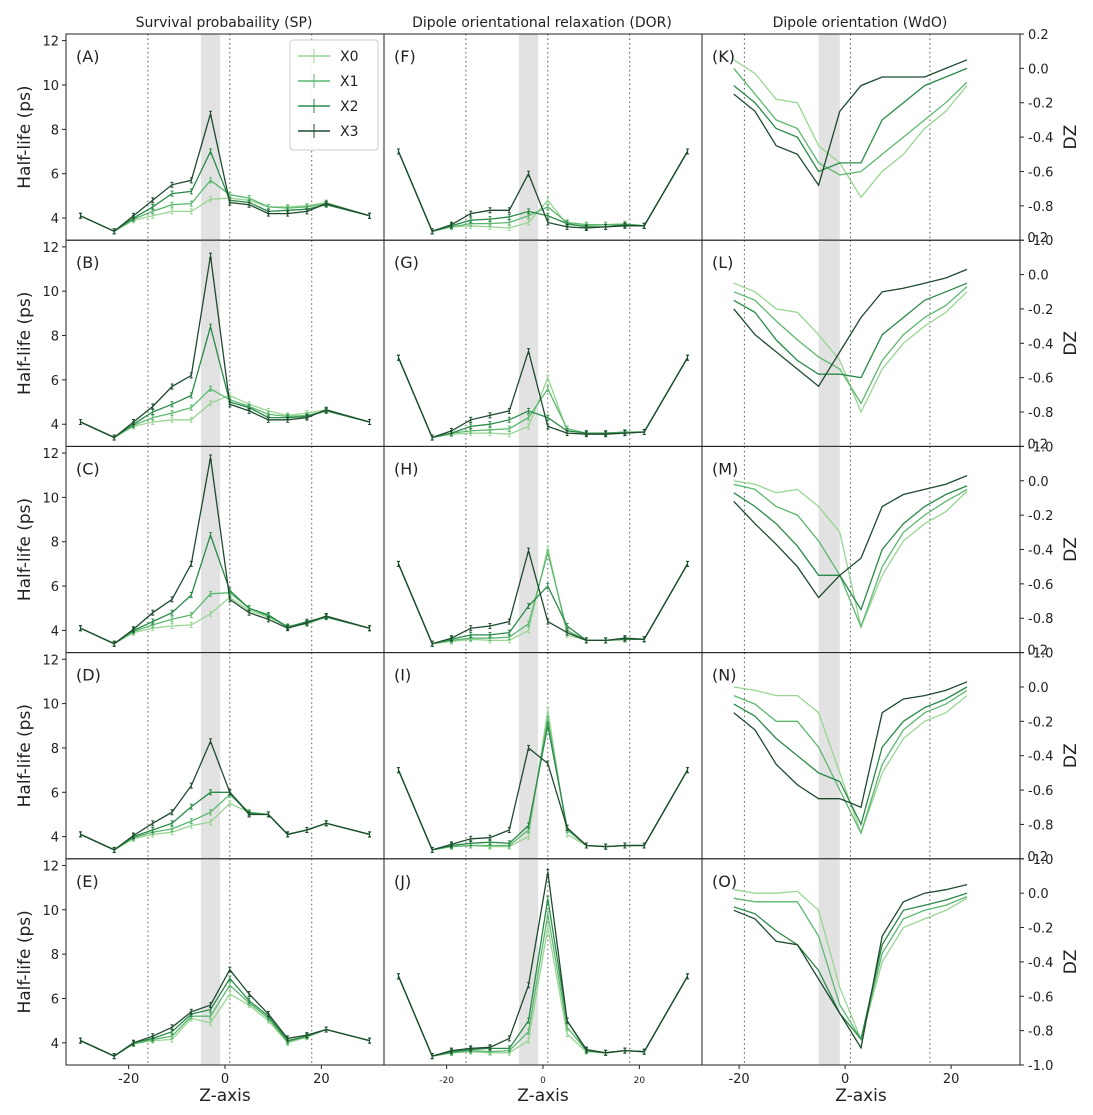 The width and height of the screenshot is (1093, 1115). I want to click on panel-tag: (K), so click(723, 56).